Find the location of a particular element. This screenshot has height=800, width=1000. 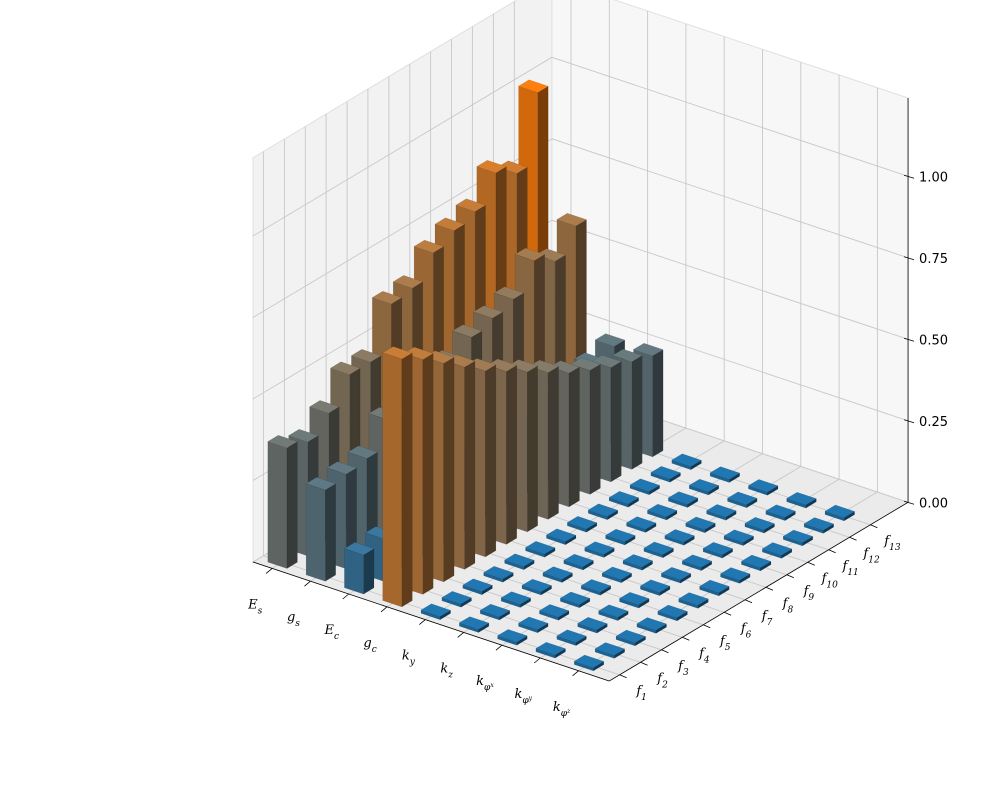

x-tick-label-0: Es is located at coordinates (255, 606).